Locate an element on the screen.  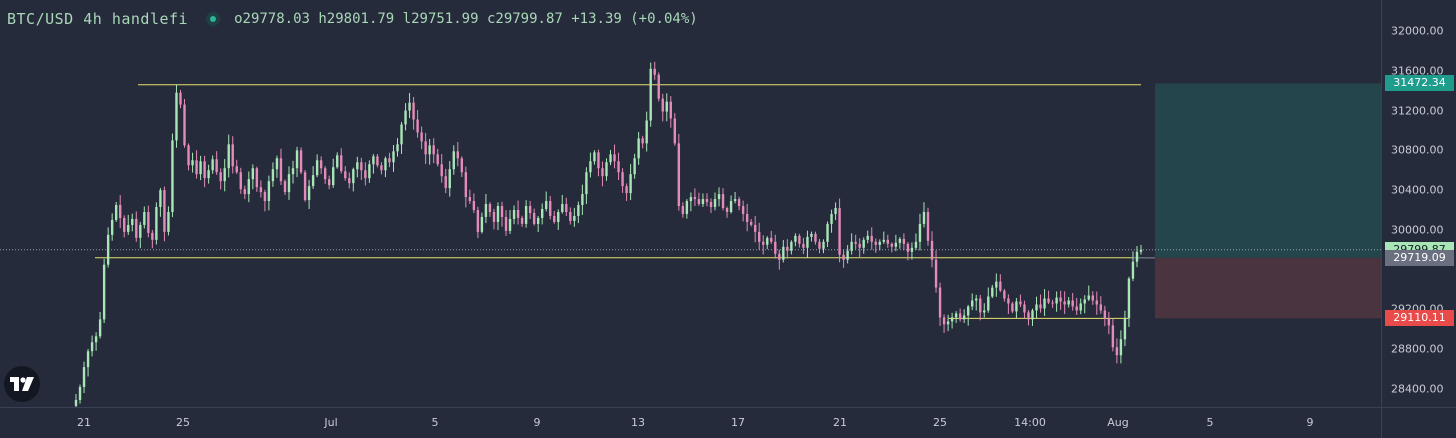
axis-corner is located at coordinates (1418, 422).